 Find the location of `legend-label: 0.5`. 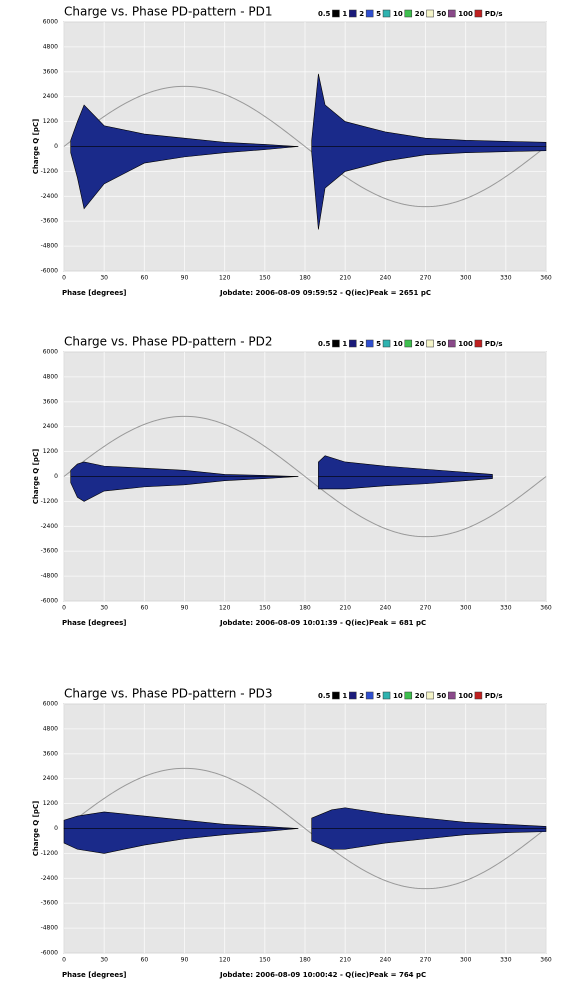

legend-label: 0.5 is located at coordinates (324, 344).